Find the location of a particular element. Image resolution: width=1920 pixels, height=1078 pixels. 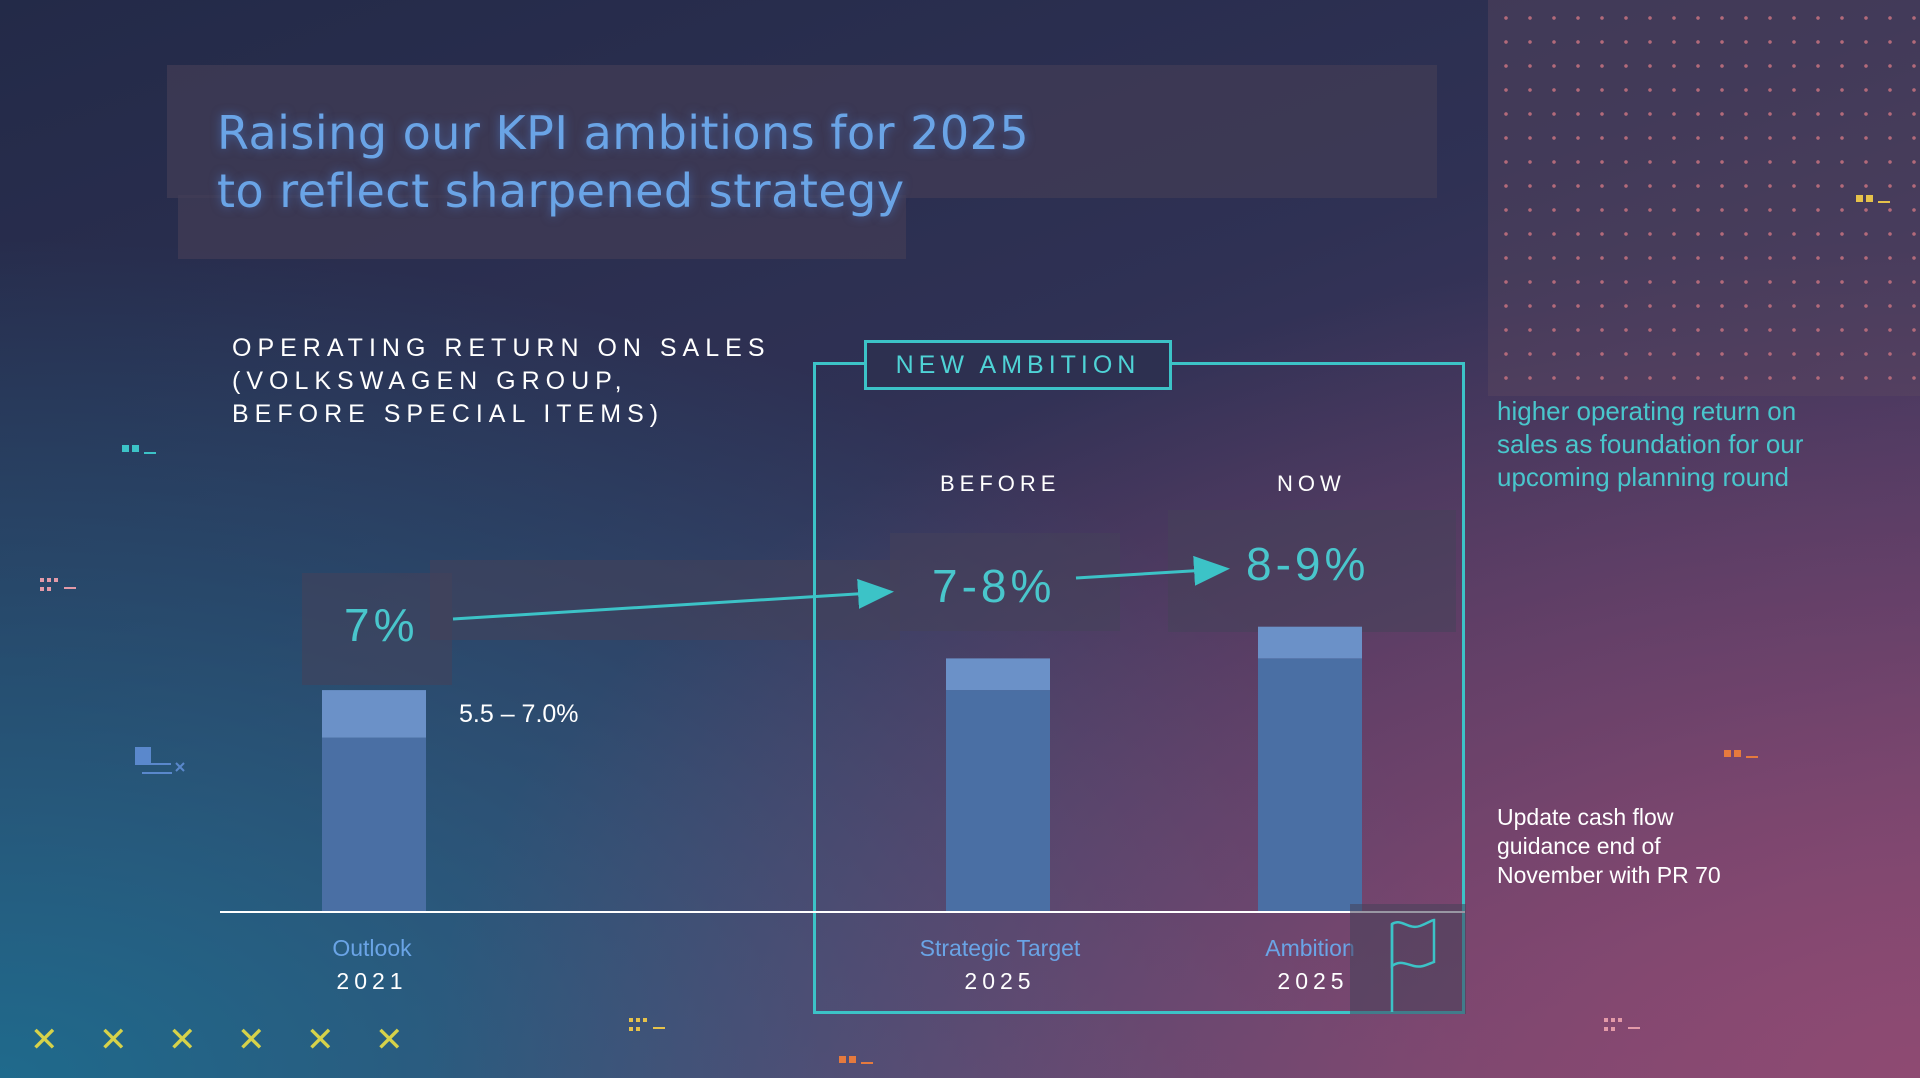

bar-strategic-target is located at coordinates (998, 801).